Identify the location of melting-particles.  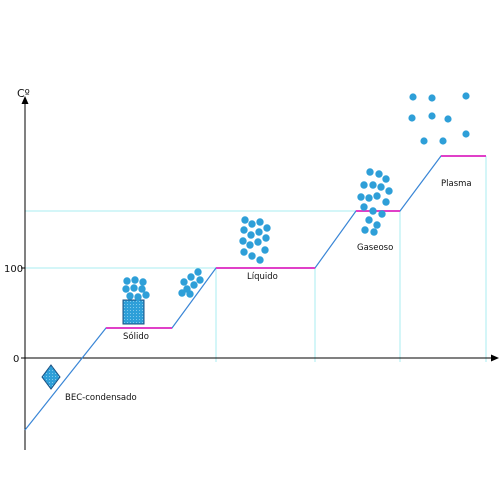
(191, 283).